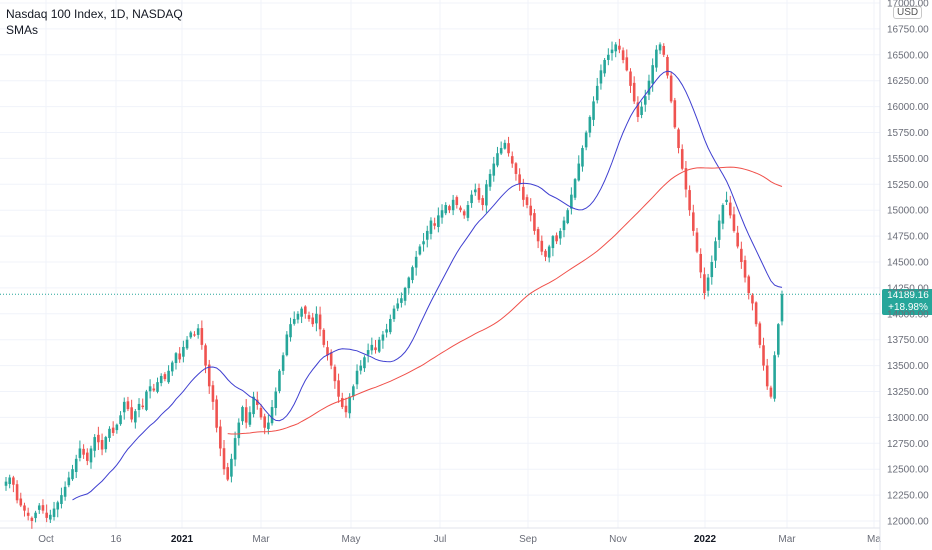  I want to click on last-price-tag: 14189.16 +18.98%, so click(907, 302).